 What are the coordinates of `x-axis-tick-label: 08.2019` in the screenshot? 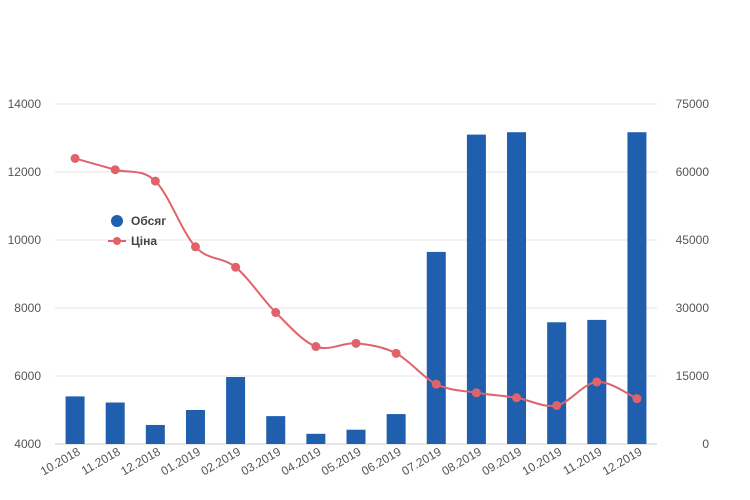 It's located at (461, 461).